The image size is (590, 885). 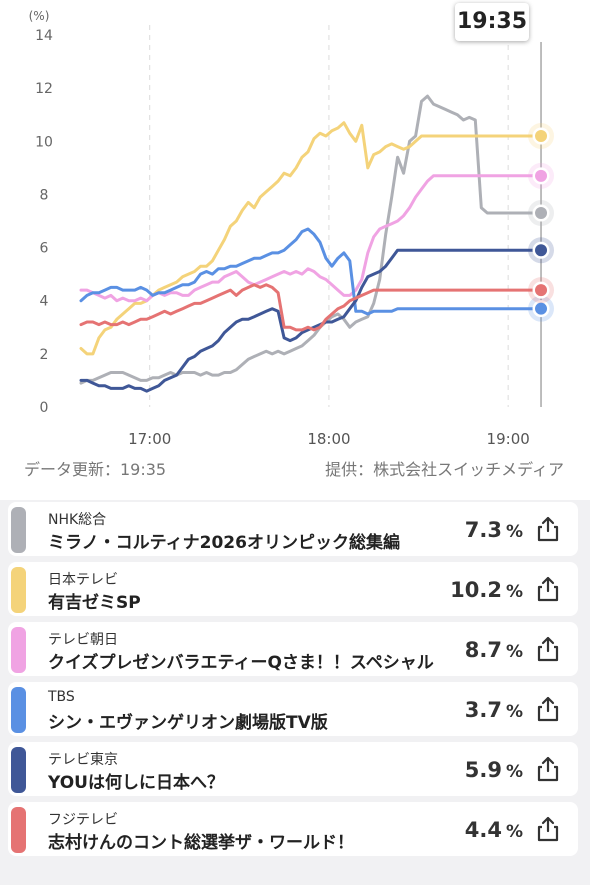 I want to click on x-tick-label: 18:00, so click(x=328, y=439).